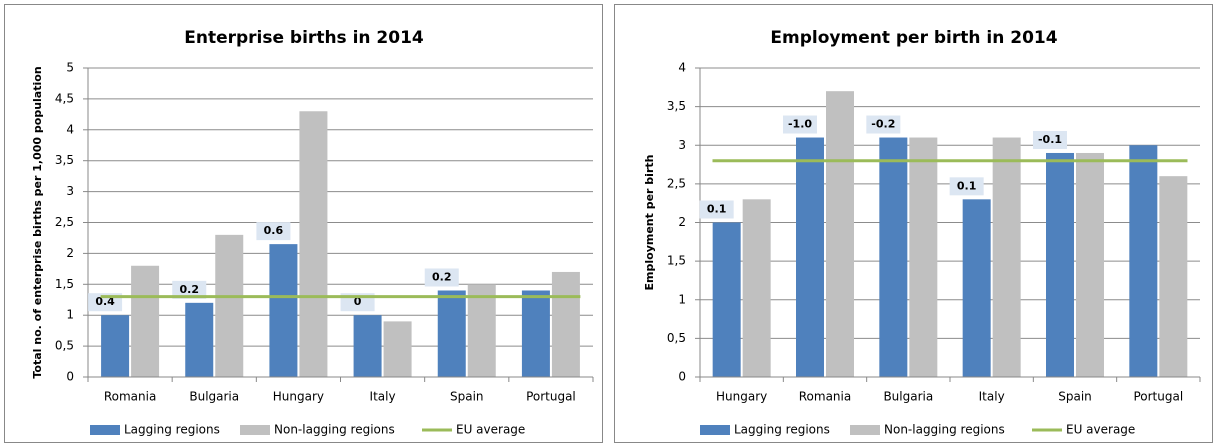 Image resolution: width=1217 pixels, height=448 pixels. I want to click on bar-label: 0, so click(358, 301).